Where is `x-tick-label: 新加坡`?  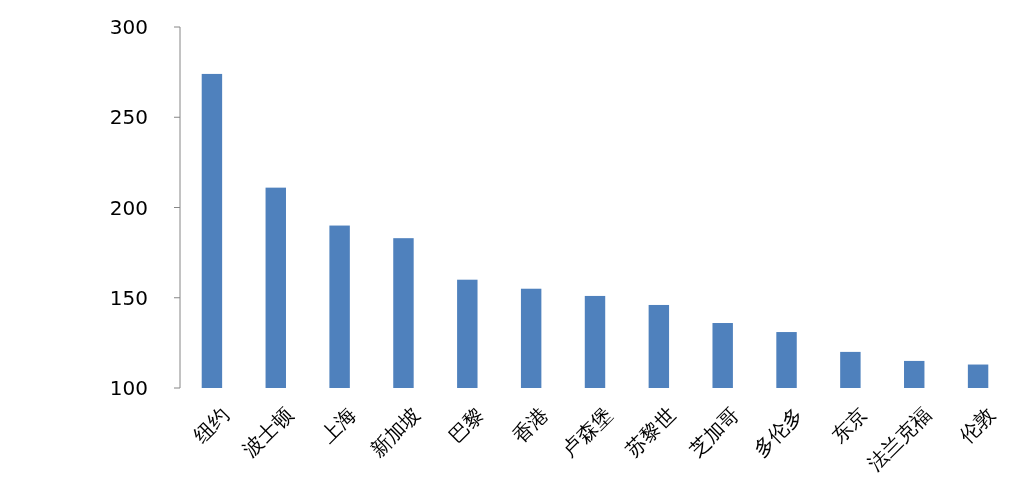
x-tick-label: 新加坡 is located at coordinates (395, 432).